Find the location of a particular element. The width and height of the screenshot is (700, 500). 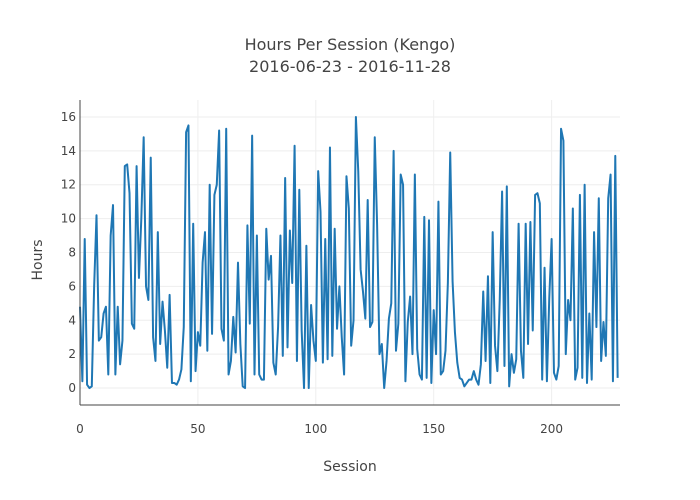

chart-title-line1: Hours Per Session (Kengo) is located at coordinates (350, 44).